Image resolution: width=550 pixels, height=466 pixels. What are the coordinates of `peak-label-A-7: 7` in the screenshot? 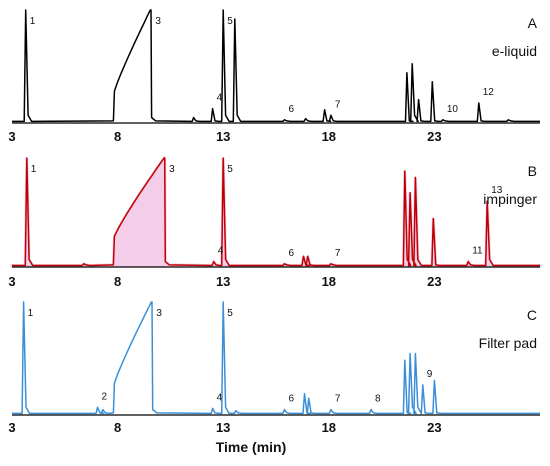 It's located at (338, 104).